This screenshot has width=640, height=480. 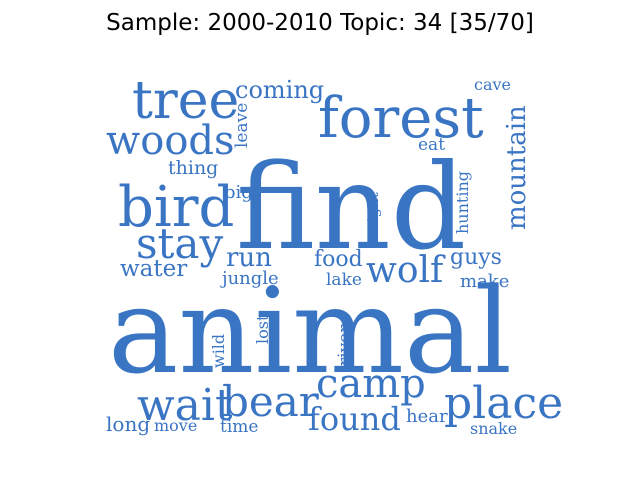 What do you see at coordinates (493, 428) in the screenshot?
I see `word-snake: snake` at bounding box center [493, 428].